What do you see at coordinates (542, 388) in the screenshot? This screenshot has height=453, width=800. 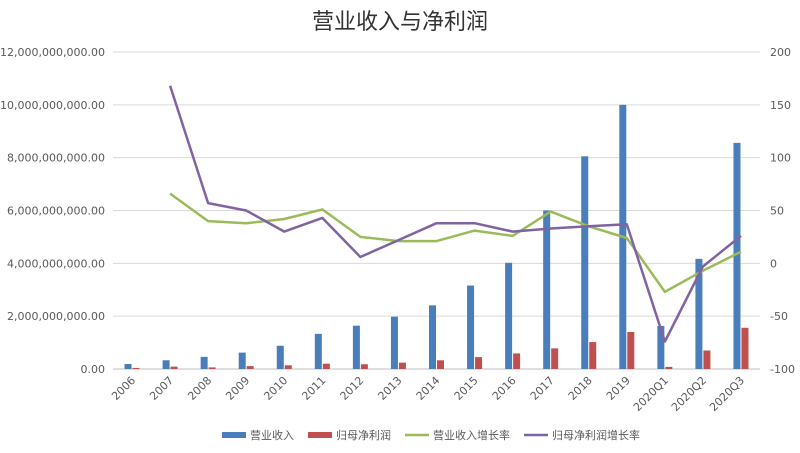 I see `x-tick-label: 2017` at bounding box center [542, 388].